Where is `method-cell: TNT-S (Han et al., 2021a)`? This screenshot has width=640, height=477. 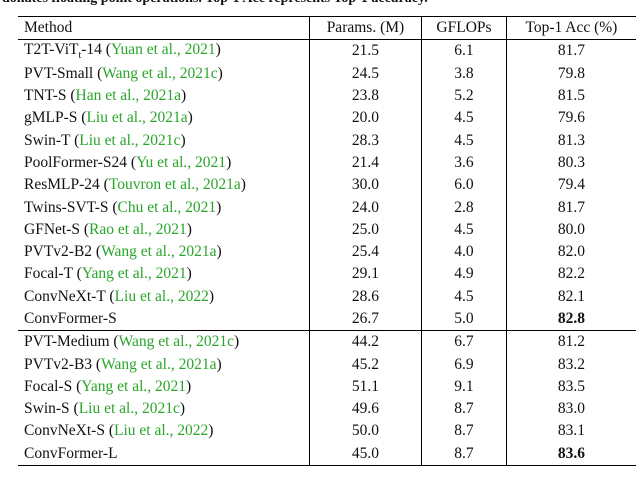 method-cell: TNT-S (Han et al., 2021a) is located at coordinates (164, 96).